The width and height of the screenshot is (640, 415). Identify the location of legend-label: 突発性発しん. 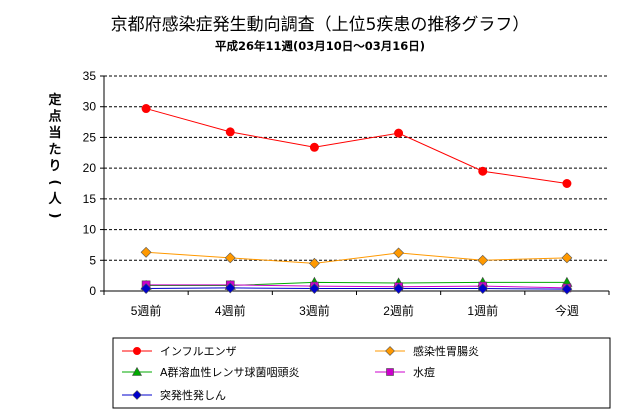
(193, 395).